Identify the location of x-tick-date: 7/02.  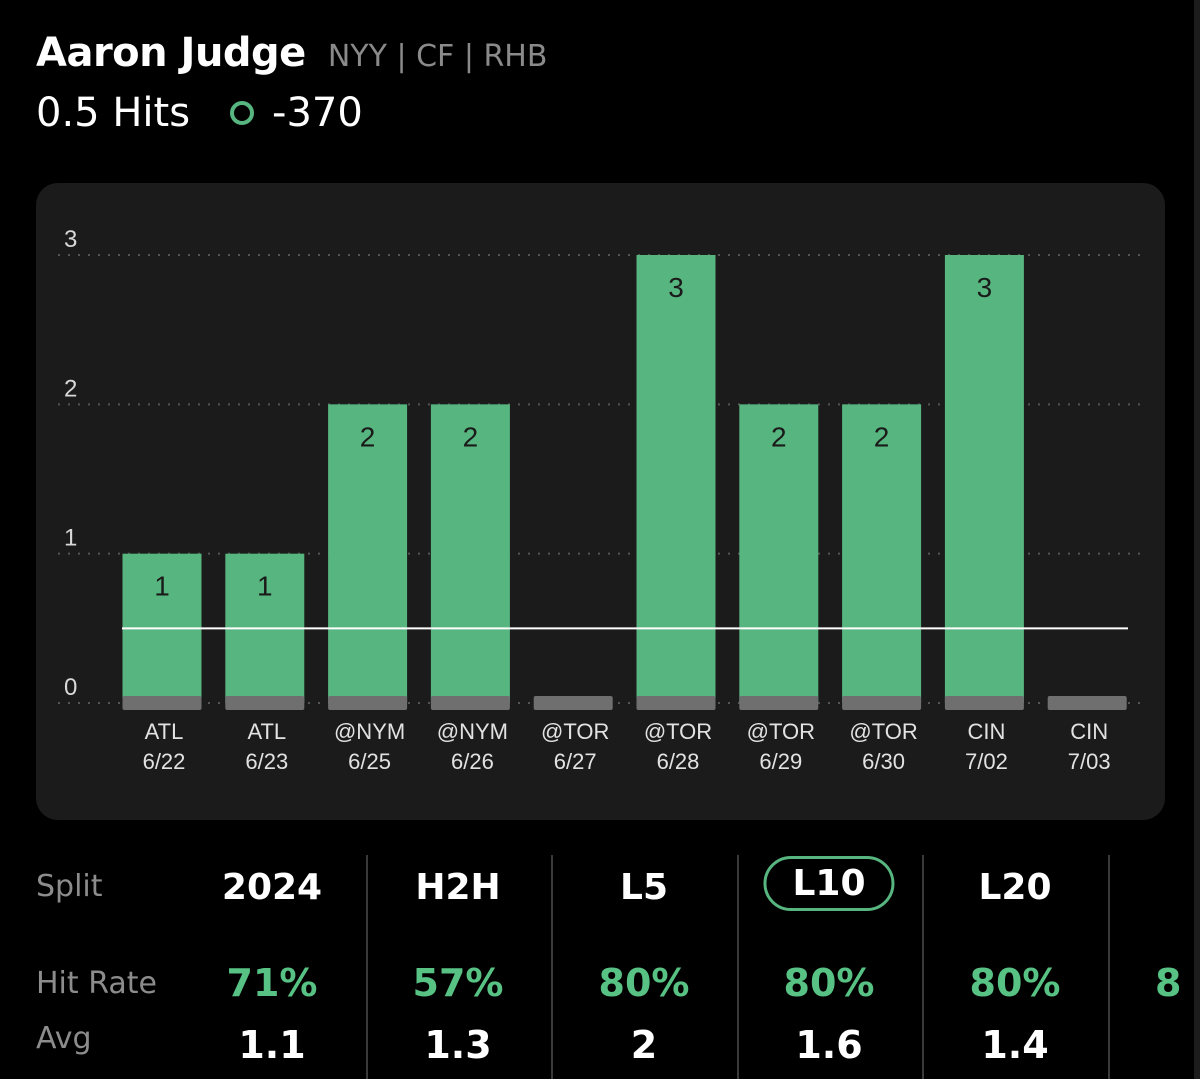
(986, 761).